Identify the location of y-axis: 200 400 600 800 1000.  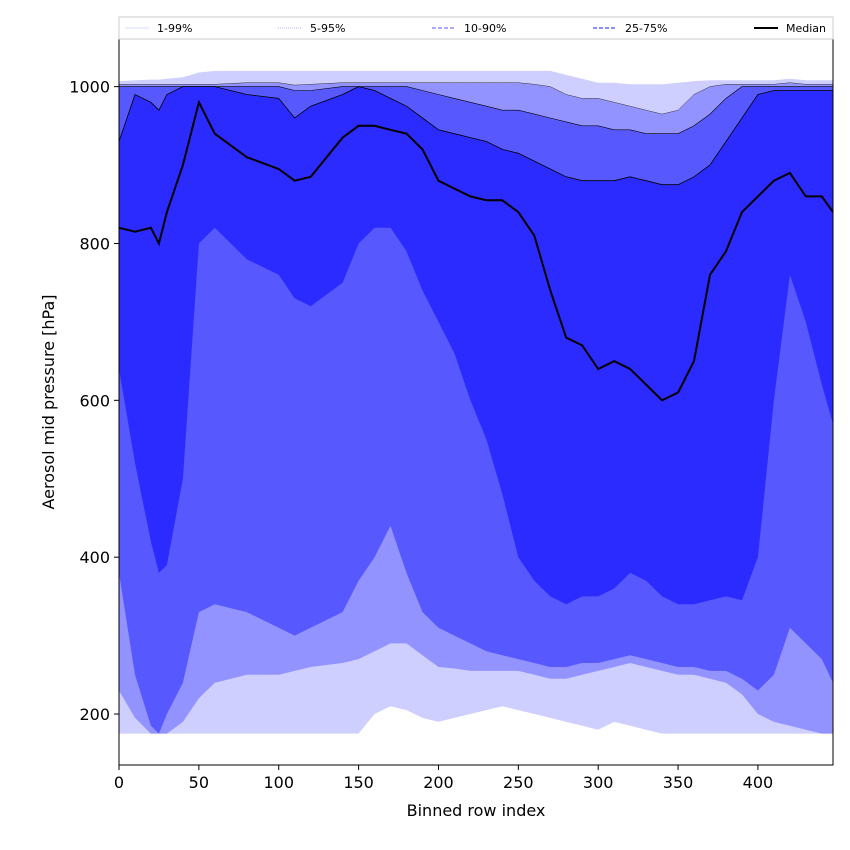
(94, 401).